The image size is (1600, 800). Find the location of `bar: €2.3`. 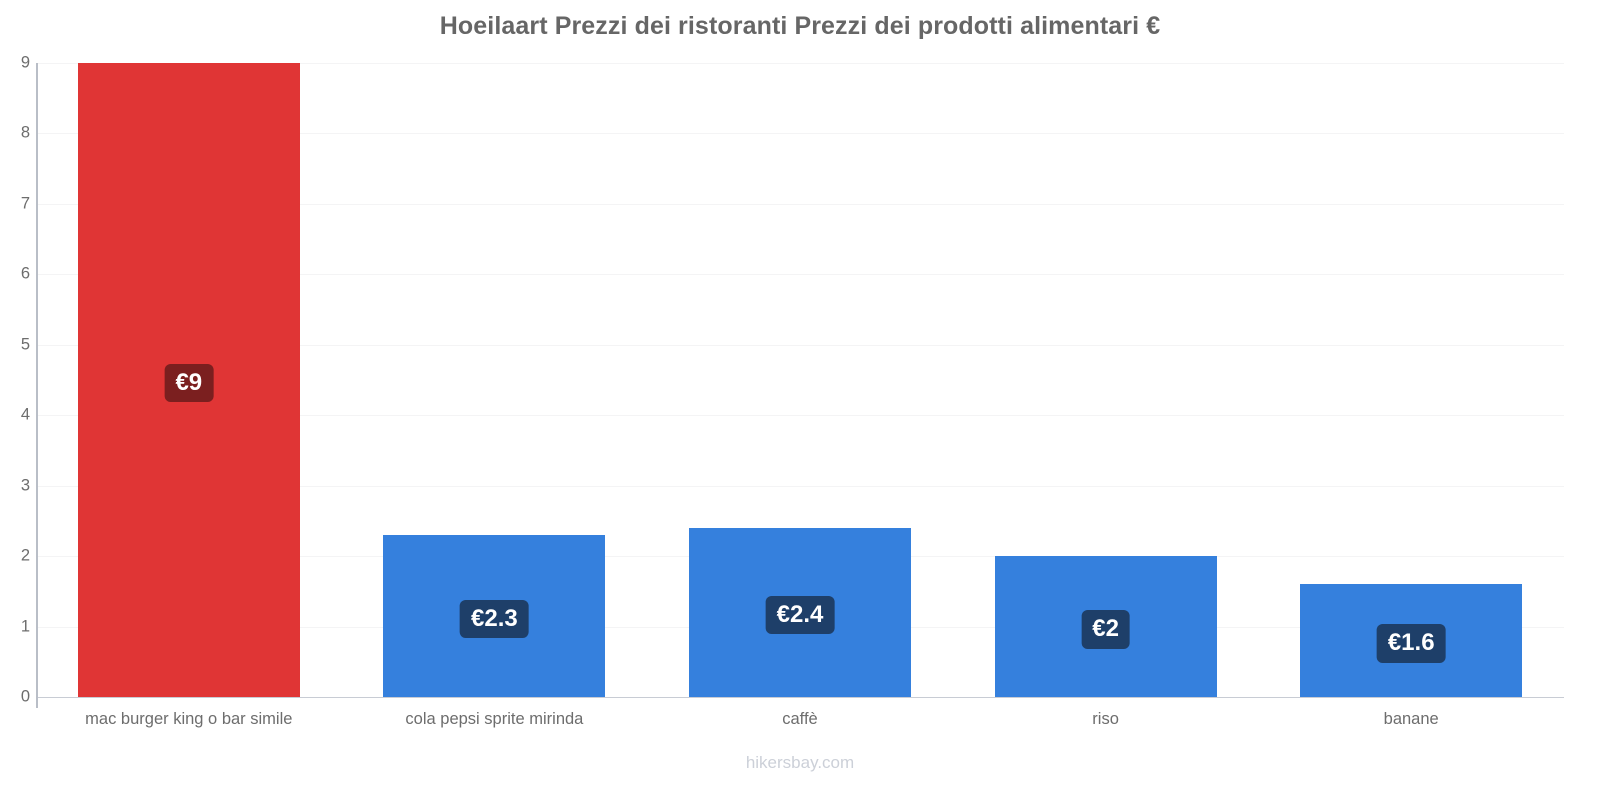

bar: €2.3 is located at coordinates (494, 615).